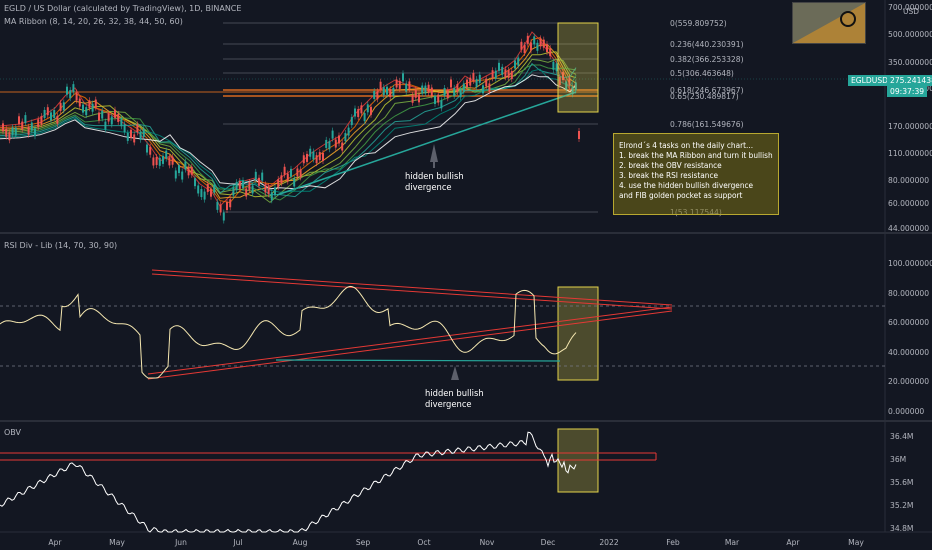 The image size is (932, 550). Describe the element at coordinates (707, 124) in the screenshot. I see `fib-level-label: 0.786(161.549676)` at that location.